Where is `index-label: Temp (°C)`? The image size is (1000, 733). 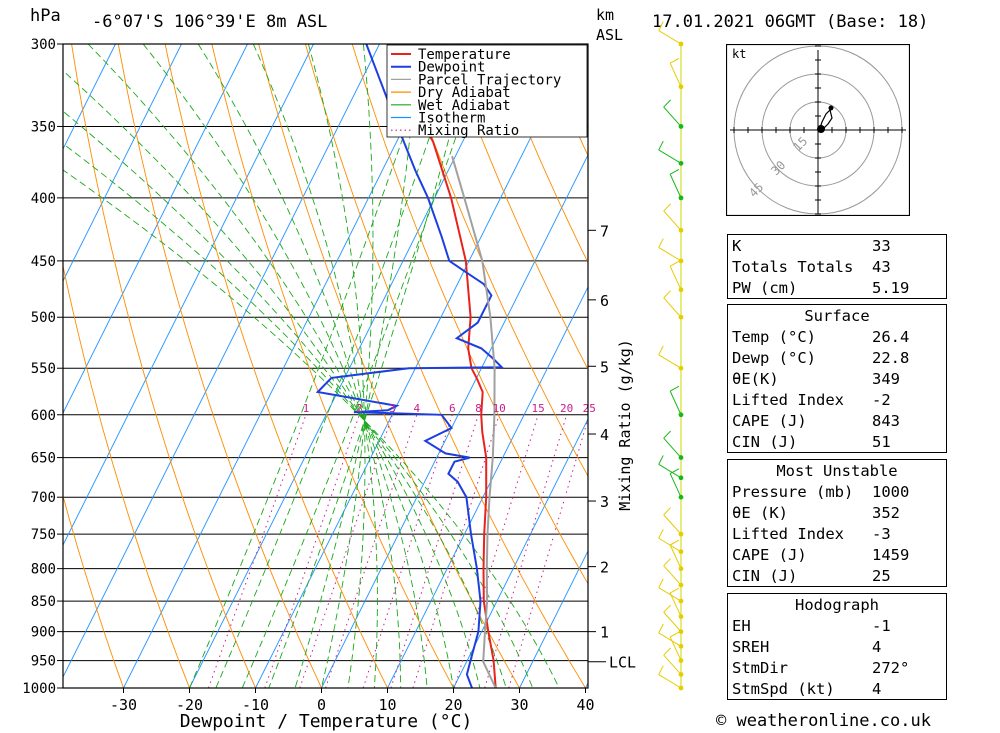
index-label: Temp (°C) is located at coordinates (774, 336).